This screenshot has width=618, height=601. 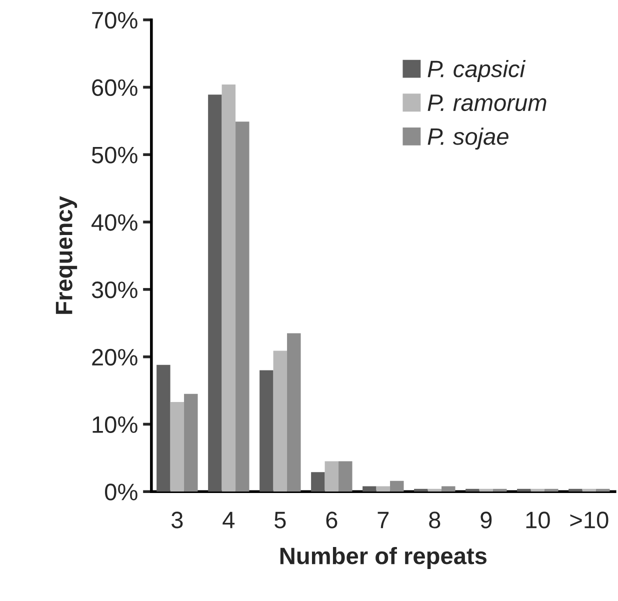 What do you see at coordinates (487, 103) in the screenshot?
I see `legend-label: P. ramorum` at bounding box center [487, 103].